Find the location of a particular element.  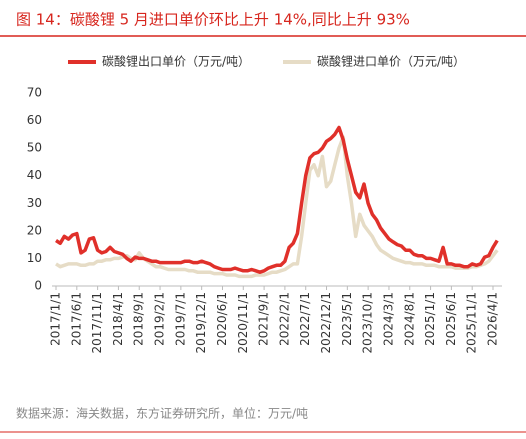

x-tick-label: 2022/7/1 is located at coordinates (305, 319).